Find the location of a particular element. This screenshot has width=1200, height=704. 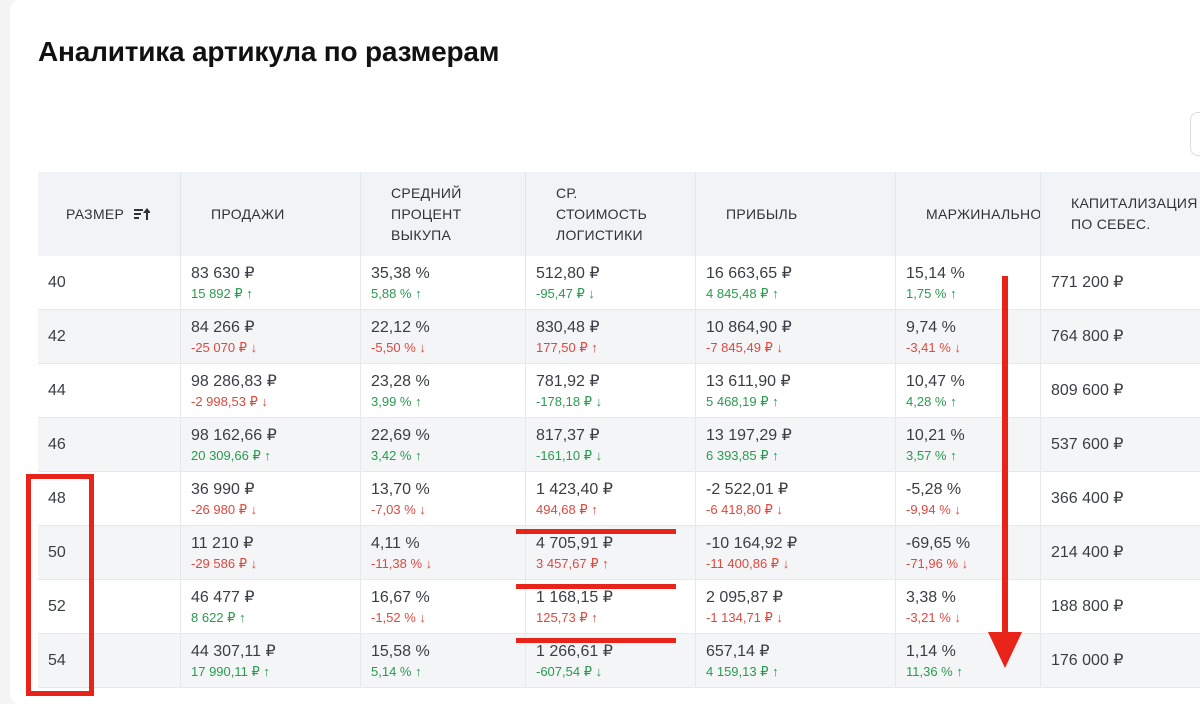

header-buyout: СРЕДНИЙ ПРОЦЕНТ ВЫКУПА is located at coordinates (443, 214).